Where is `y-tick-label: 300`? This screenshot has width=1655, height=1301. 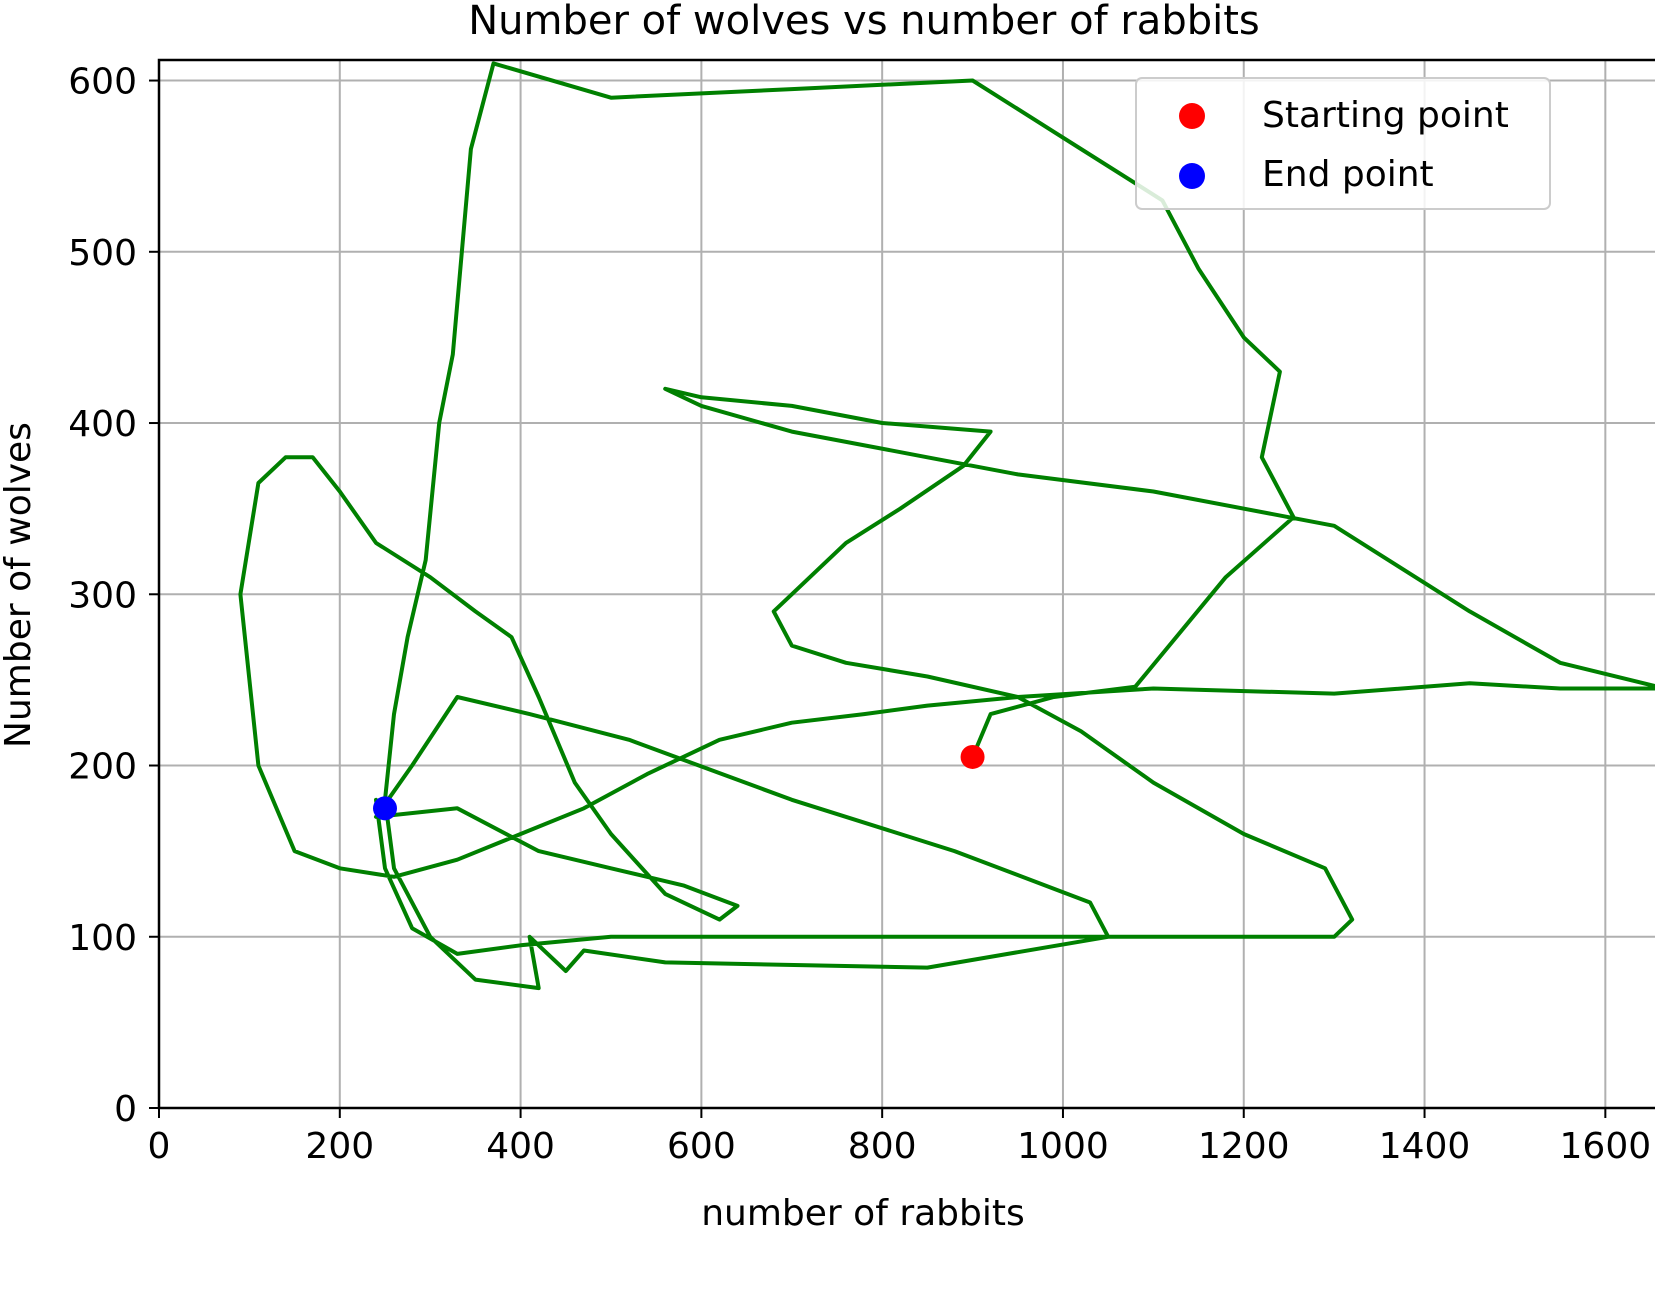 y-tick-label: 300 is located at coordinates (102, 595).